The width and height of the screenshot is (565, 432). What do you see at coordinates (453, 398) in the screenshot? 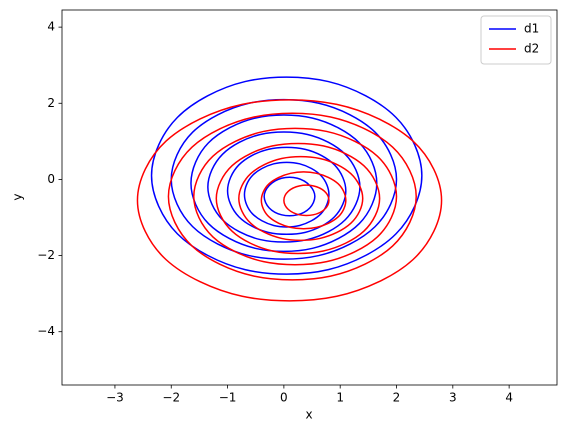
I see `x-tick-label: 3` at bounding box center [453, 398].